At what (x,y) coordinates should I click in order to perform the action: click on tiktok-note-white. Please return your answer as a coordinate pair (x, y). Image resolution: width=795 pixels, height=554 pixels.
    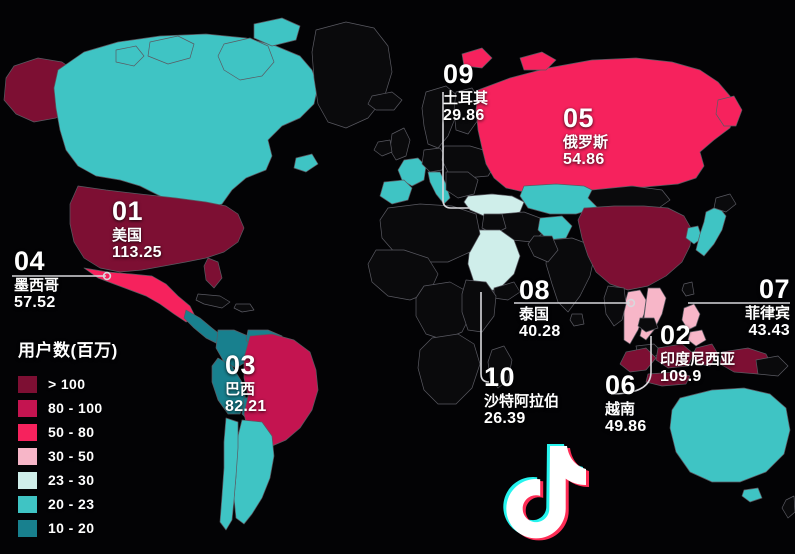
    Looking at the image, I should click on (546, 492).